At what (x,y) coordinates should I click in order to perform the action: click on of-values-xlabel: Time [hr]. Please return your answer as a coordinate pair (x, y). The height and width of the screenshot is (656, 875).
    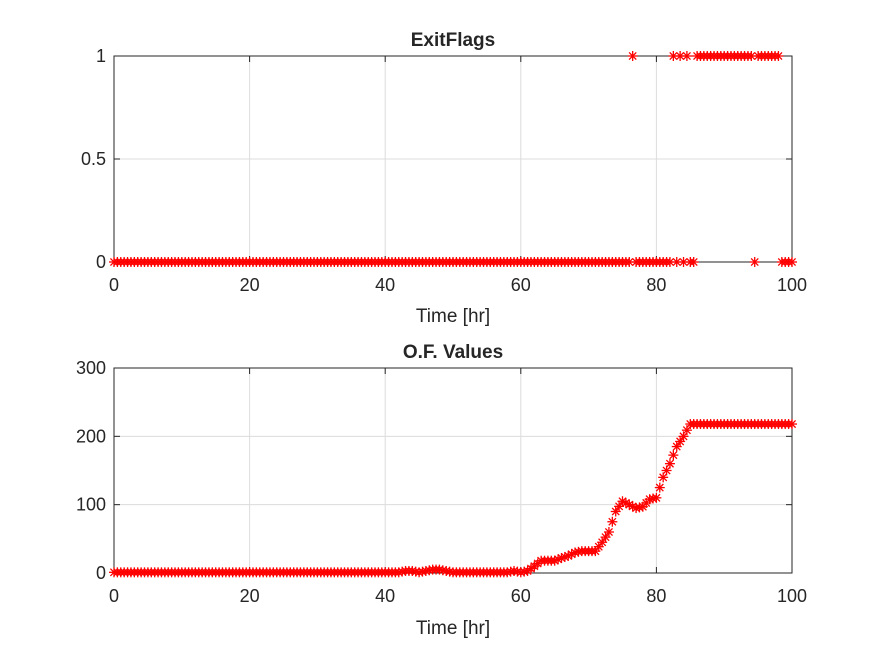
    Looking at the image, I should click on (453, 628).